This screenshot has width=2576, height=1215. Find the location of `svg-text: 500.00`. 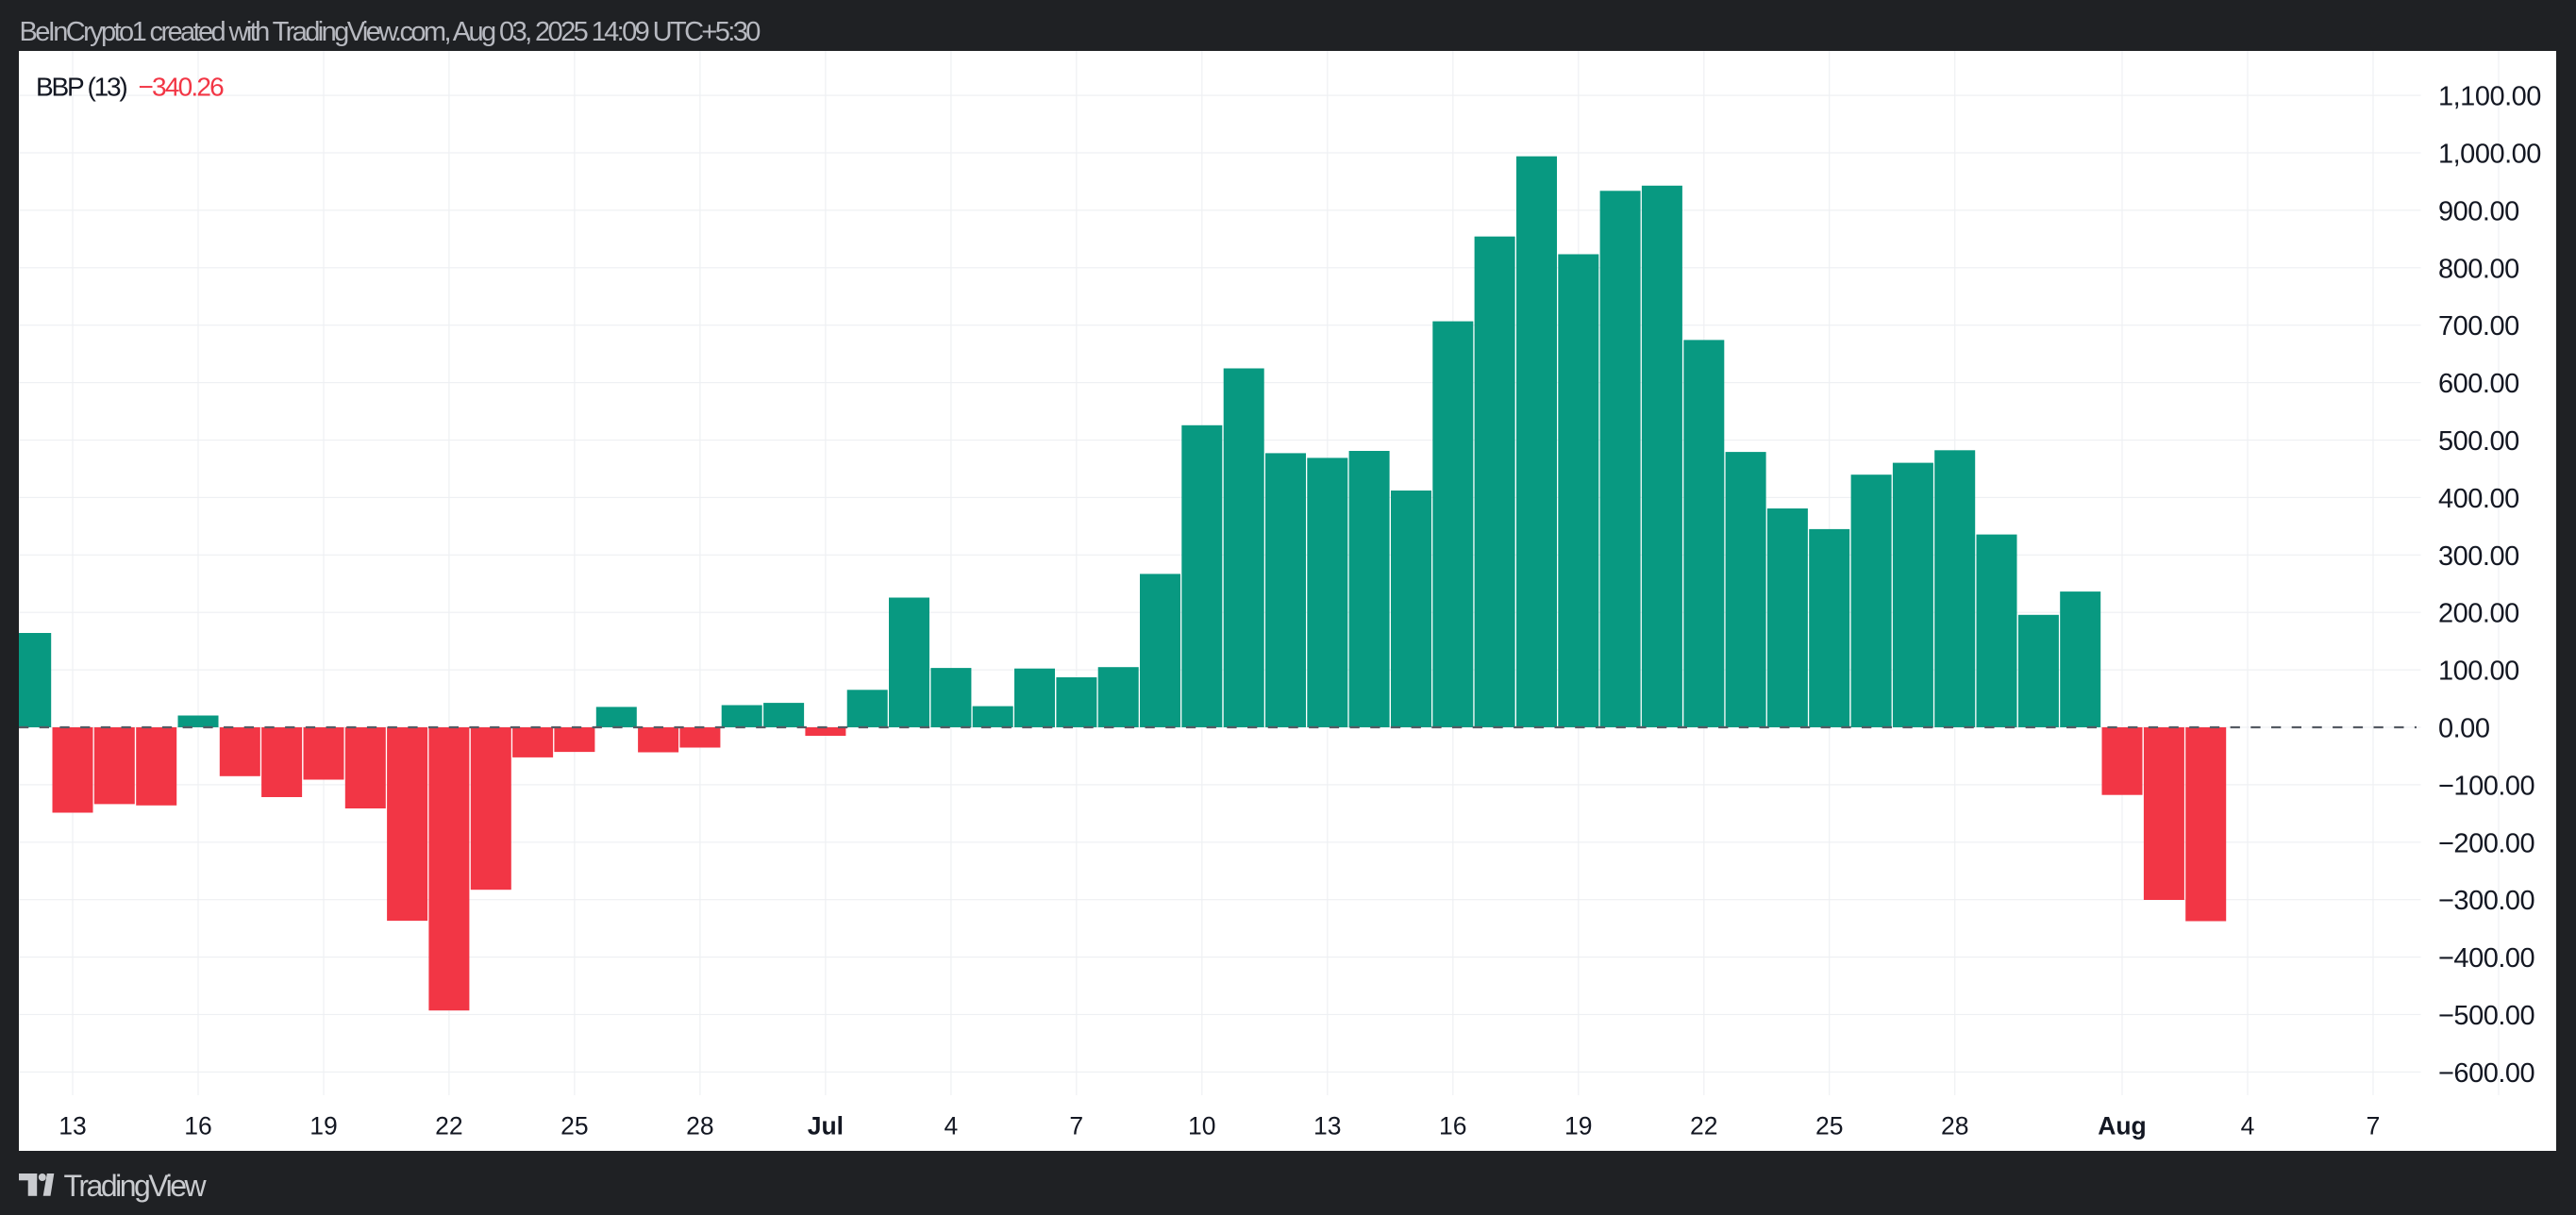

svg-text: 500.00 is located at coordinates (2478, 441).